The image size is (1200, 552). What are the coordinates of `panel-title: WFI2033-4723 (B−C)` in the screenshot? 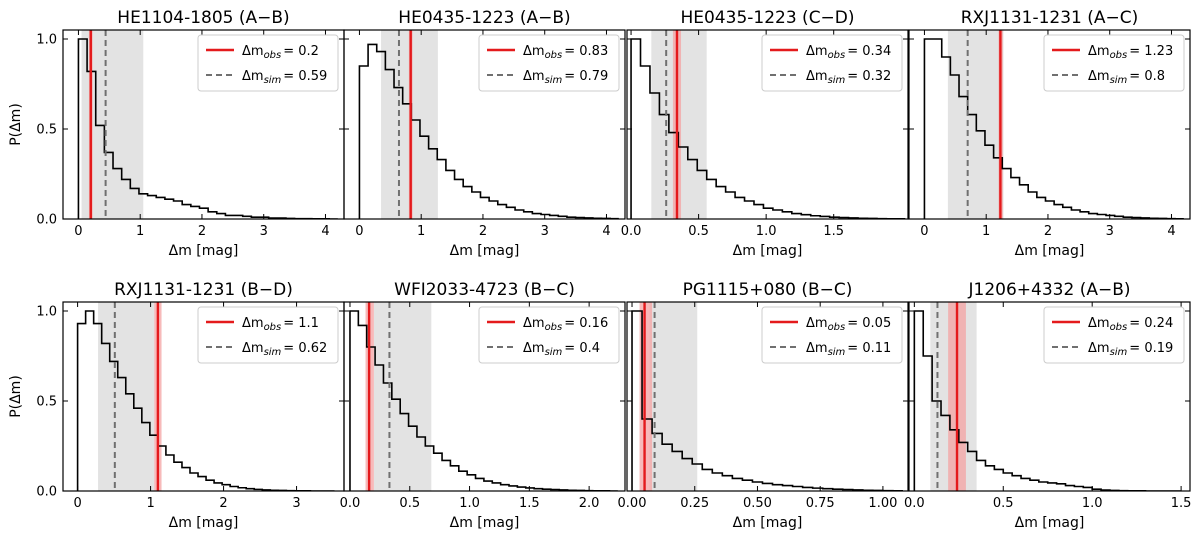 It's located at (484, 290).